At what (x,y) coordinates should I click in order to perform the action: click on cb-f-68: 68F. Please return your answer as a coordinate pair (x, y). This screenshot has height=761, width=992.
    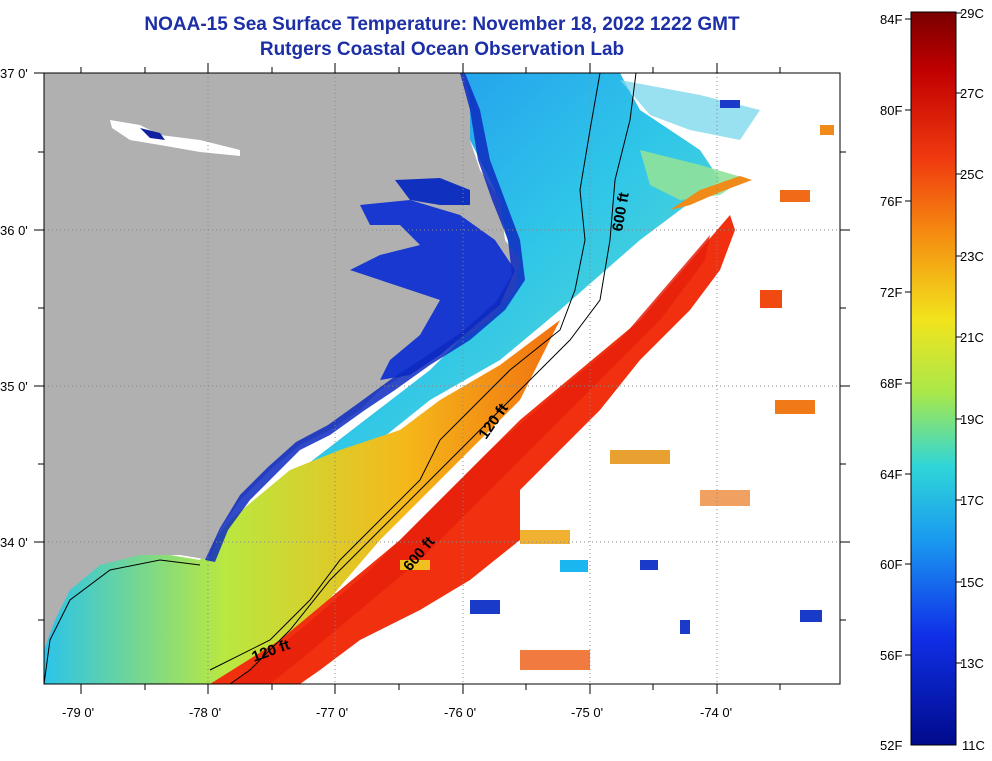
    Looking at the image, I should click on (891, 383).